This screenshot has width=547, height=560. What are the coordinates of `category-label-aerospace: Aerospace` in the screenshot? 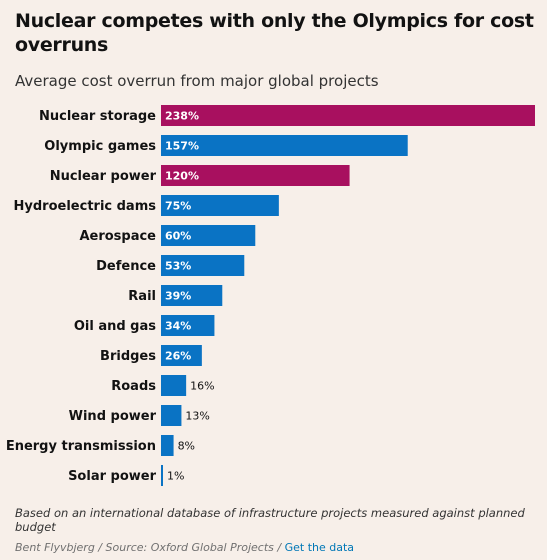 It's located at (117, 236).